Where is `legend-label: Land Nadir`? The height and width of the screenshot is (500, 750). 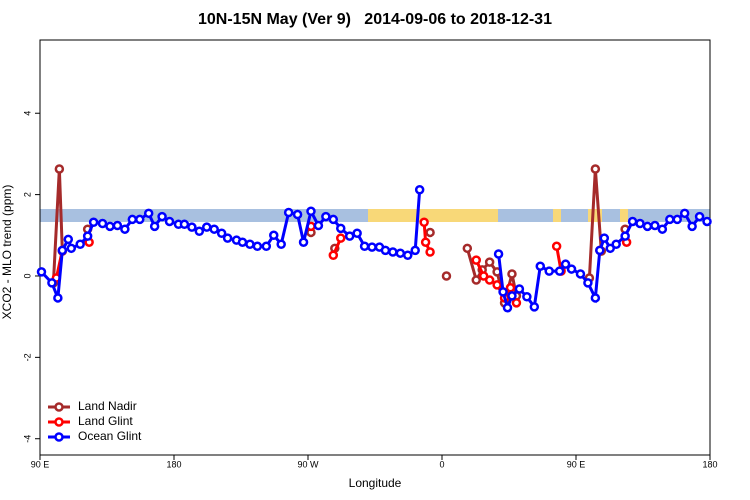 legend-label: Land Nadir is located at coordinates (107, 406).